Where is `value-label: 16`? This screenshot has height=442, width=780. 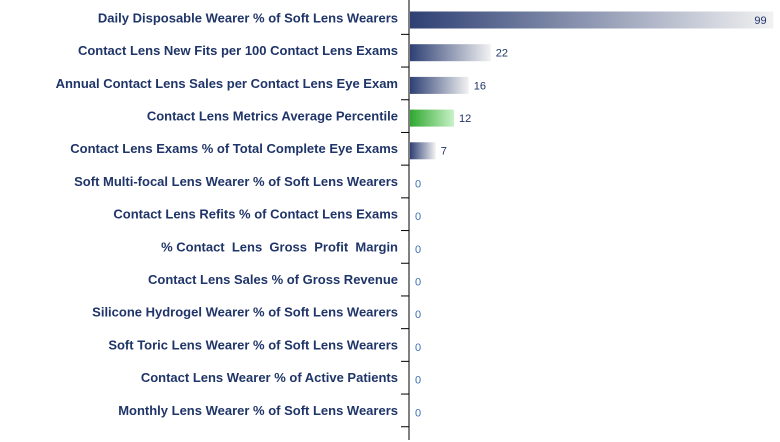 value-label: 16 is located at coordinates (480, 86).